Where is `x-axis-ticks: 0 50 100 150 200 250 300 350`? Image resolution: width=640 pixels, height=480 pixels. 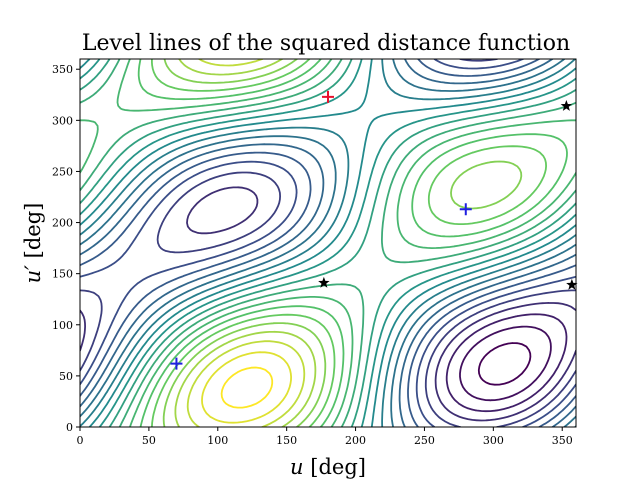 x-axis-ticks: 0 50 100 150 200 250 300 350 is located at coordinates (325, 437).